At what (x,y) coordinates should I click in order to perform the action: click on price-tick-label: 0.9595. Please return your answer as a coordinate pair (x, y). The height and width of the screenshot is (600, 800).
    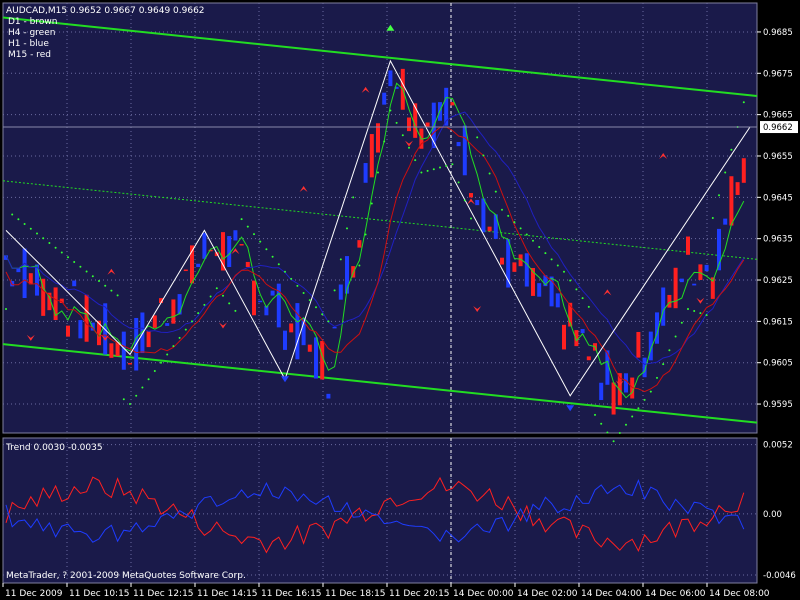
    Looking at the image, I should click on (778, 405).